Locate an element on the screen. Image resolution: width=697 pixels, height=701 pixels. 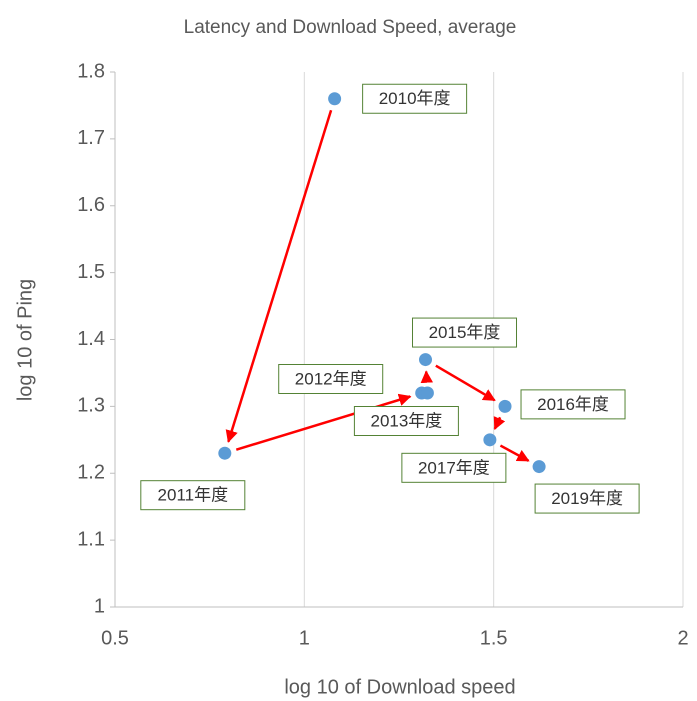
x-tick-label: 1.5 is located at coordinates (494, 638).